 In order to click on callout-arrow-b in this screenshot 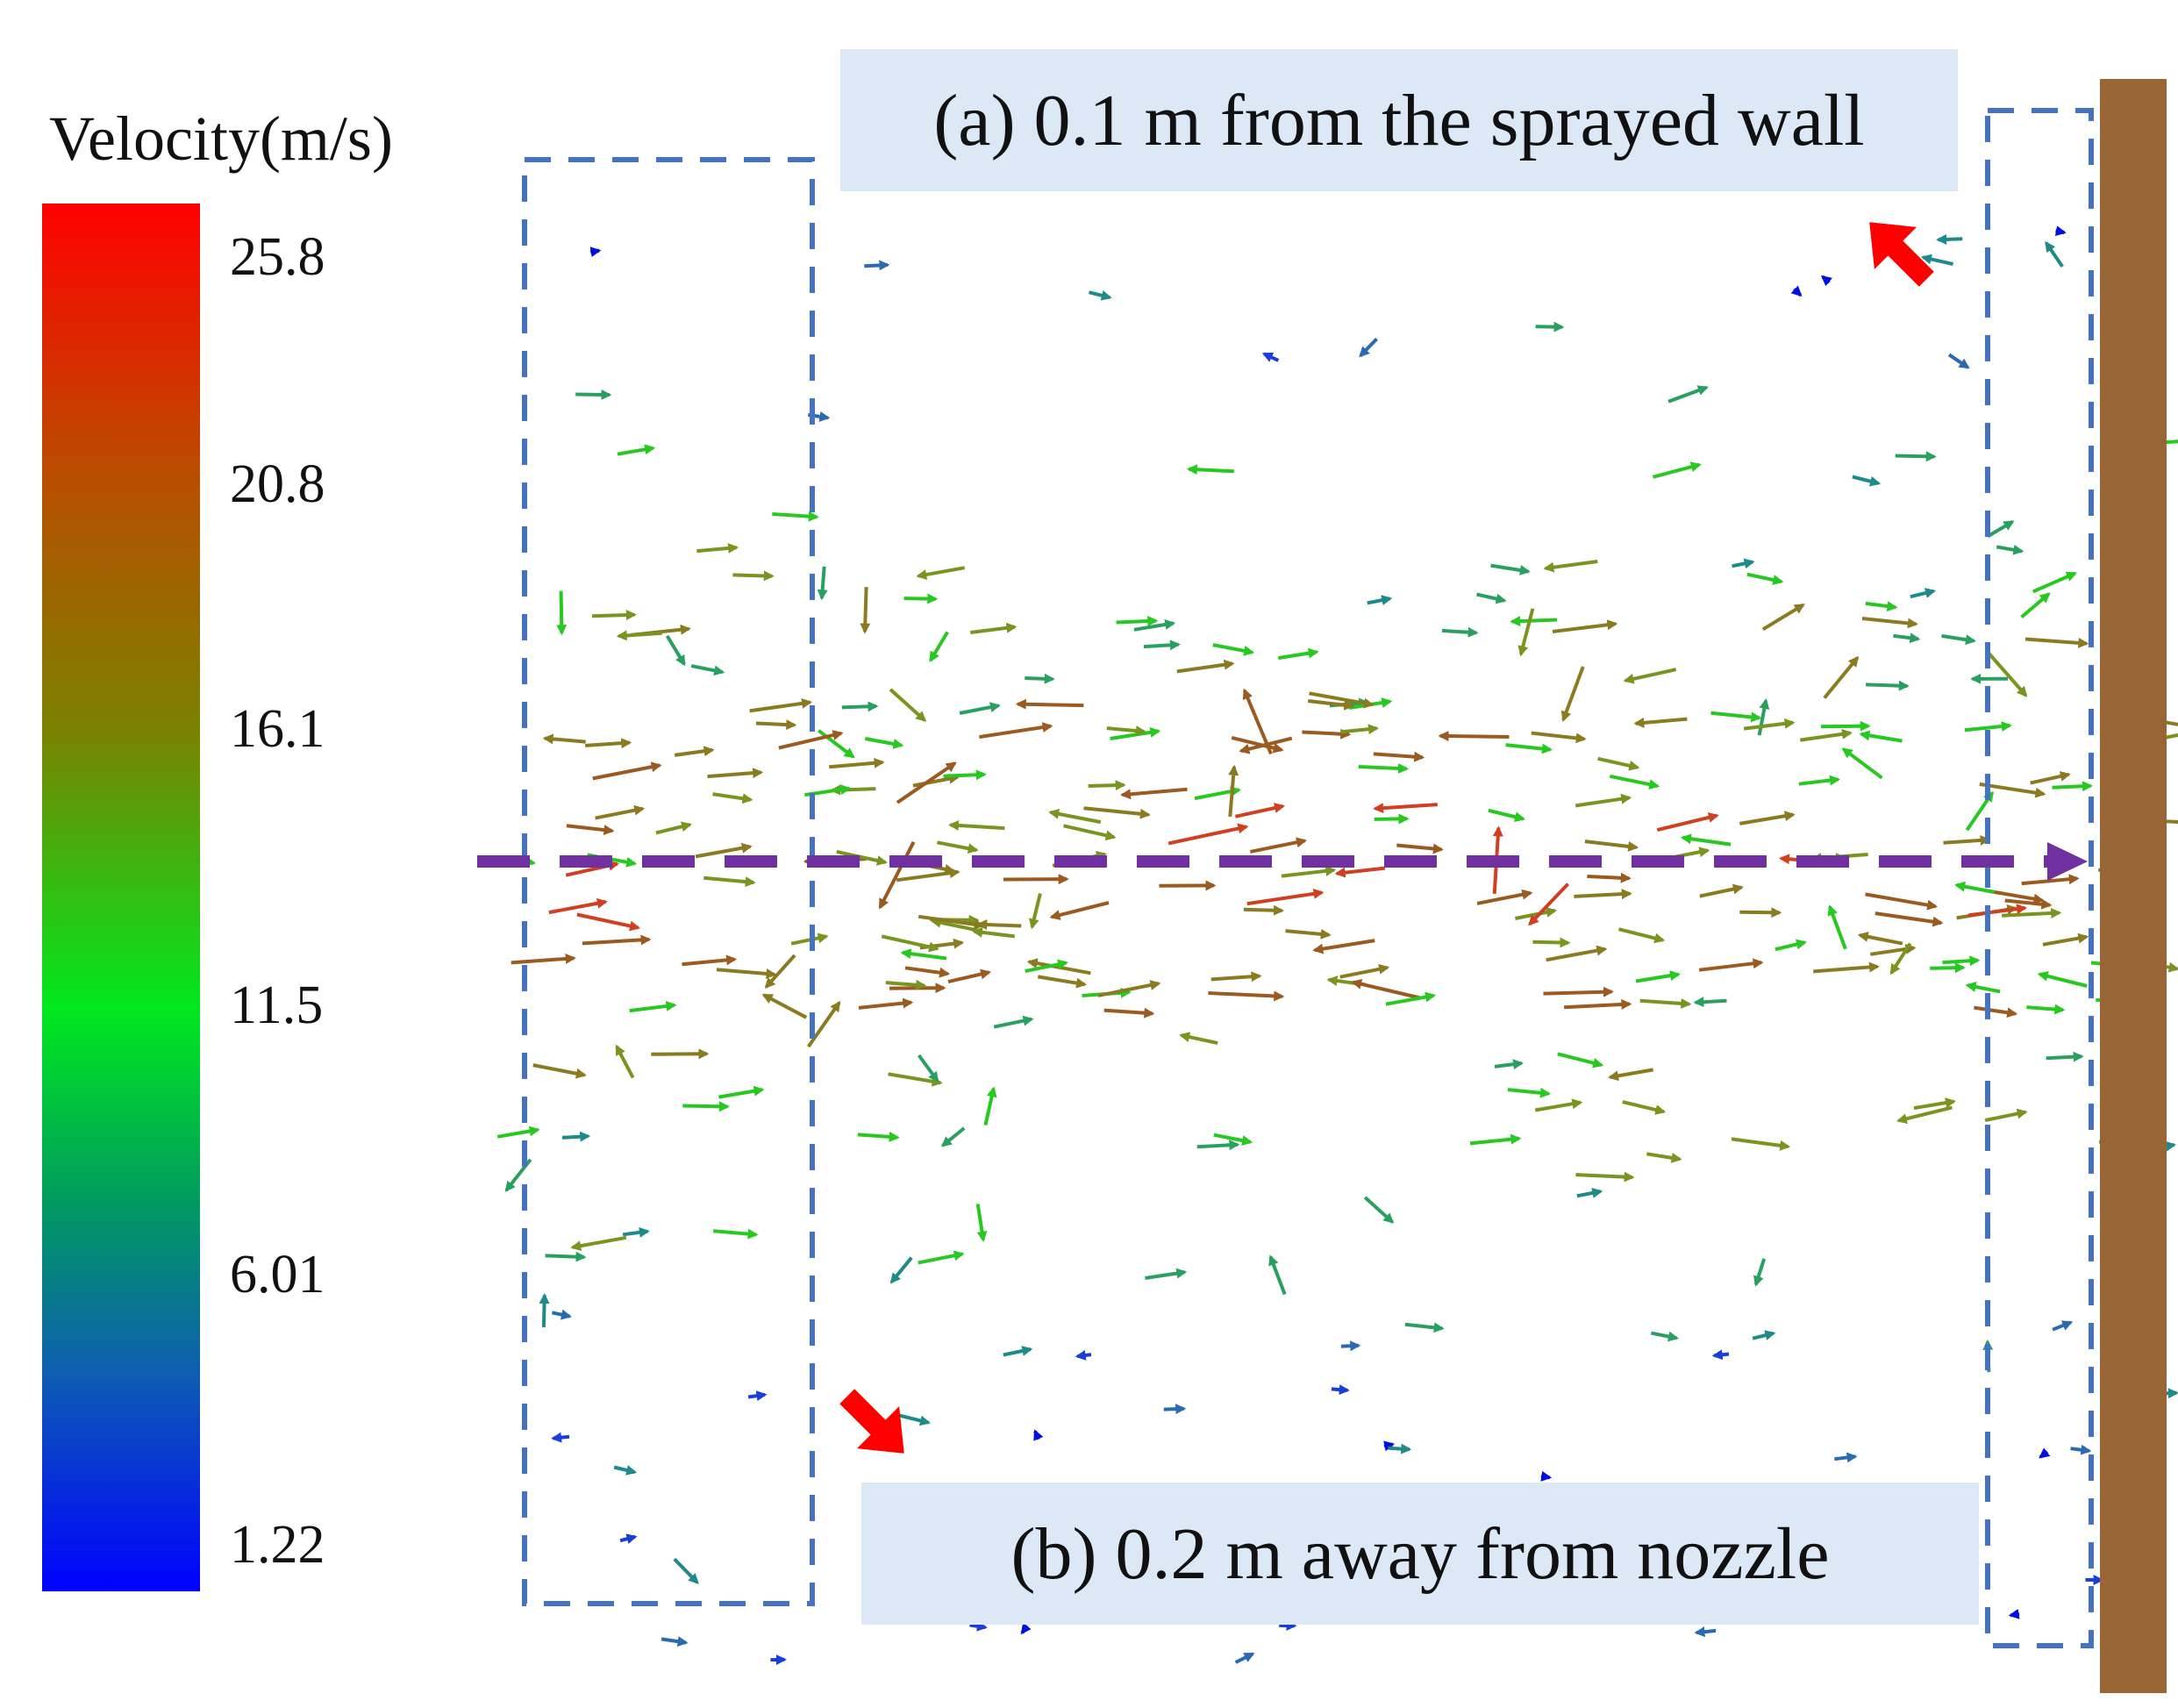, I will do `click(871, 1422)`.